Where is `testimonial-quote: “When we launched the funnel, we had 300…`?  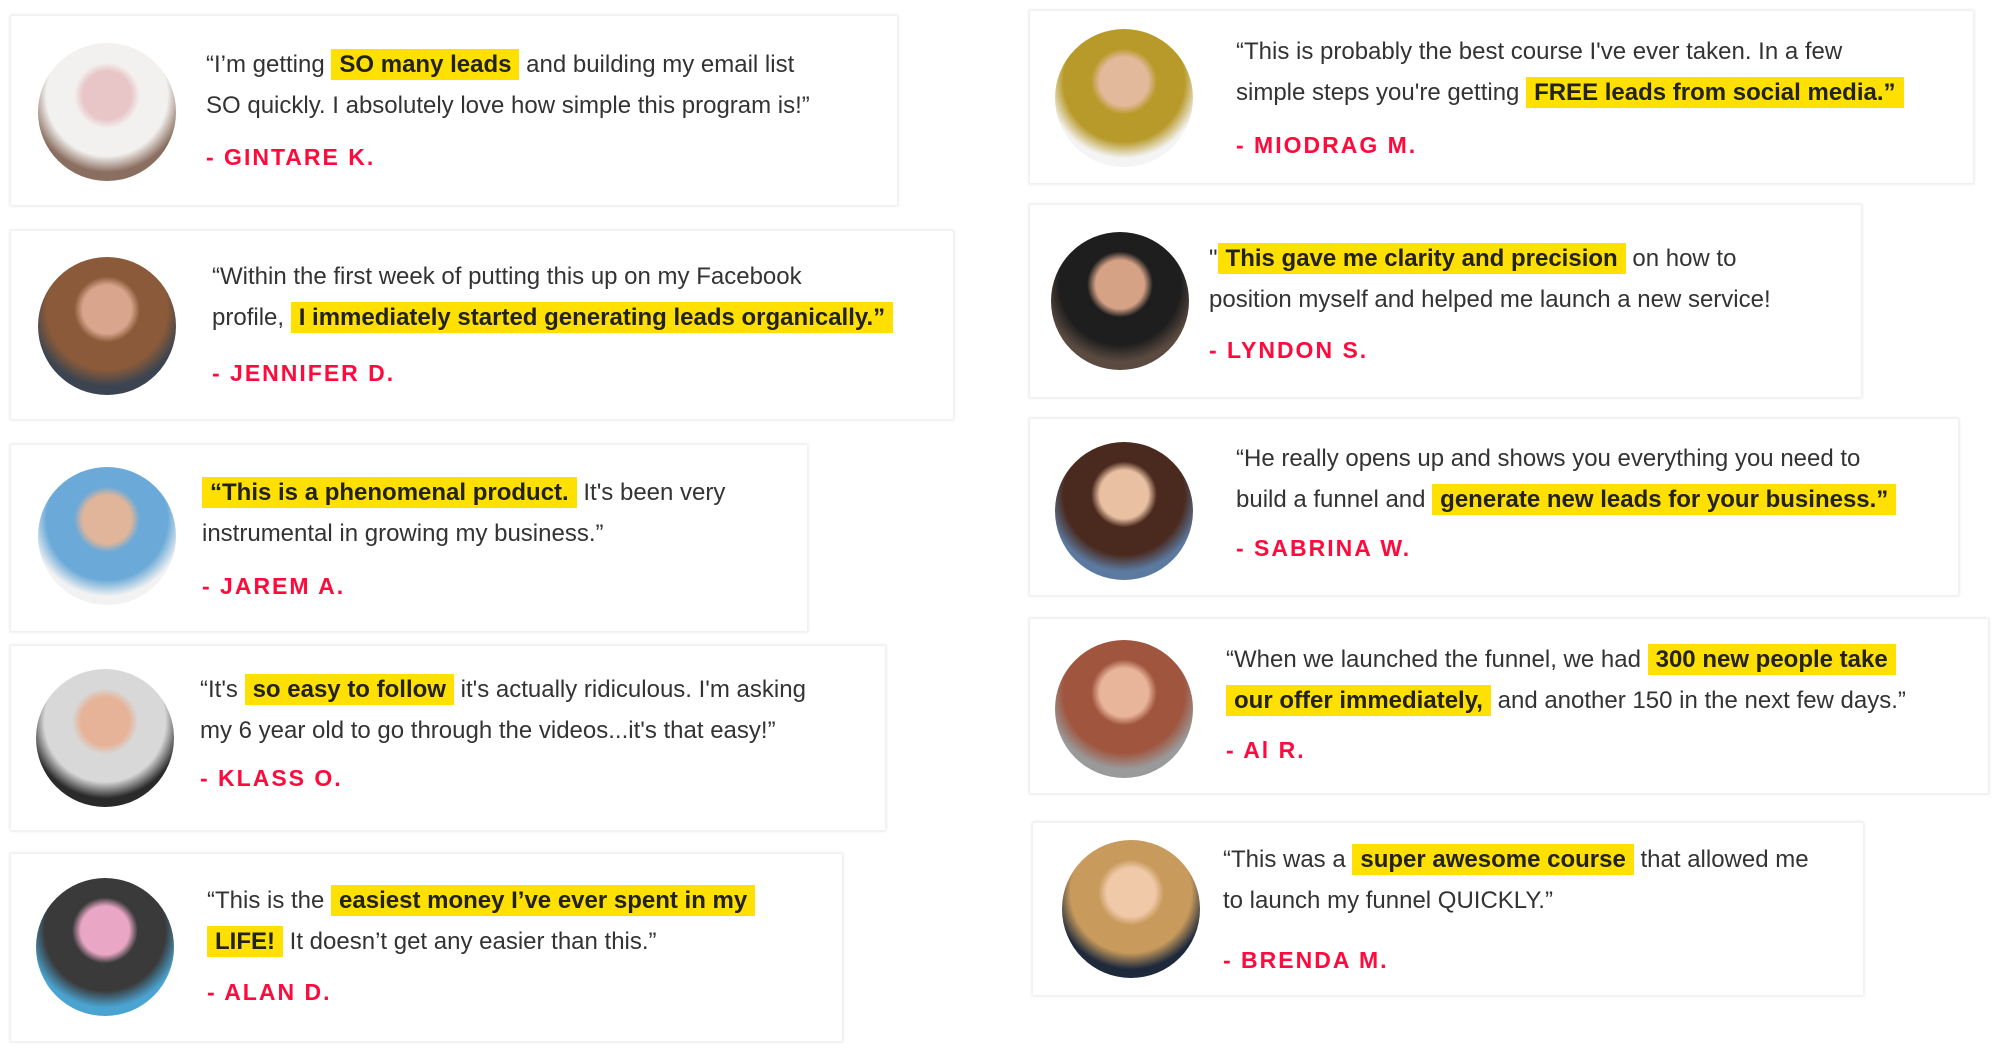 testimonial-quote: “When we launched the funnel, we had 300… is located at coordinates (1566, 680).